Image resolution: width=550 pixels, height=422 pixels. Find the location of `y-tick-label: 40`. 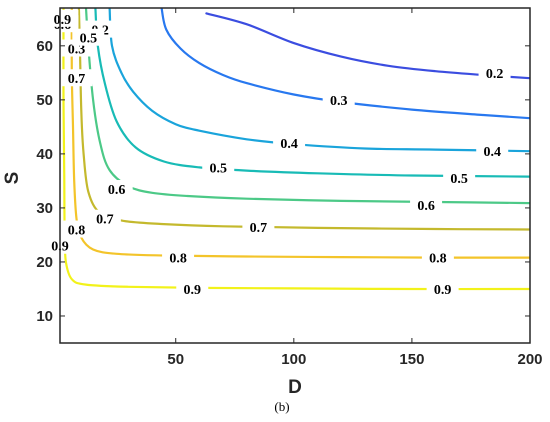

y-tick-label: 40 is located at coordinates (44, 154).